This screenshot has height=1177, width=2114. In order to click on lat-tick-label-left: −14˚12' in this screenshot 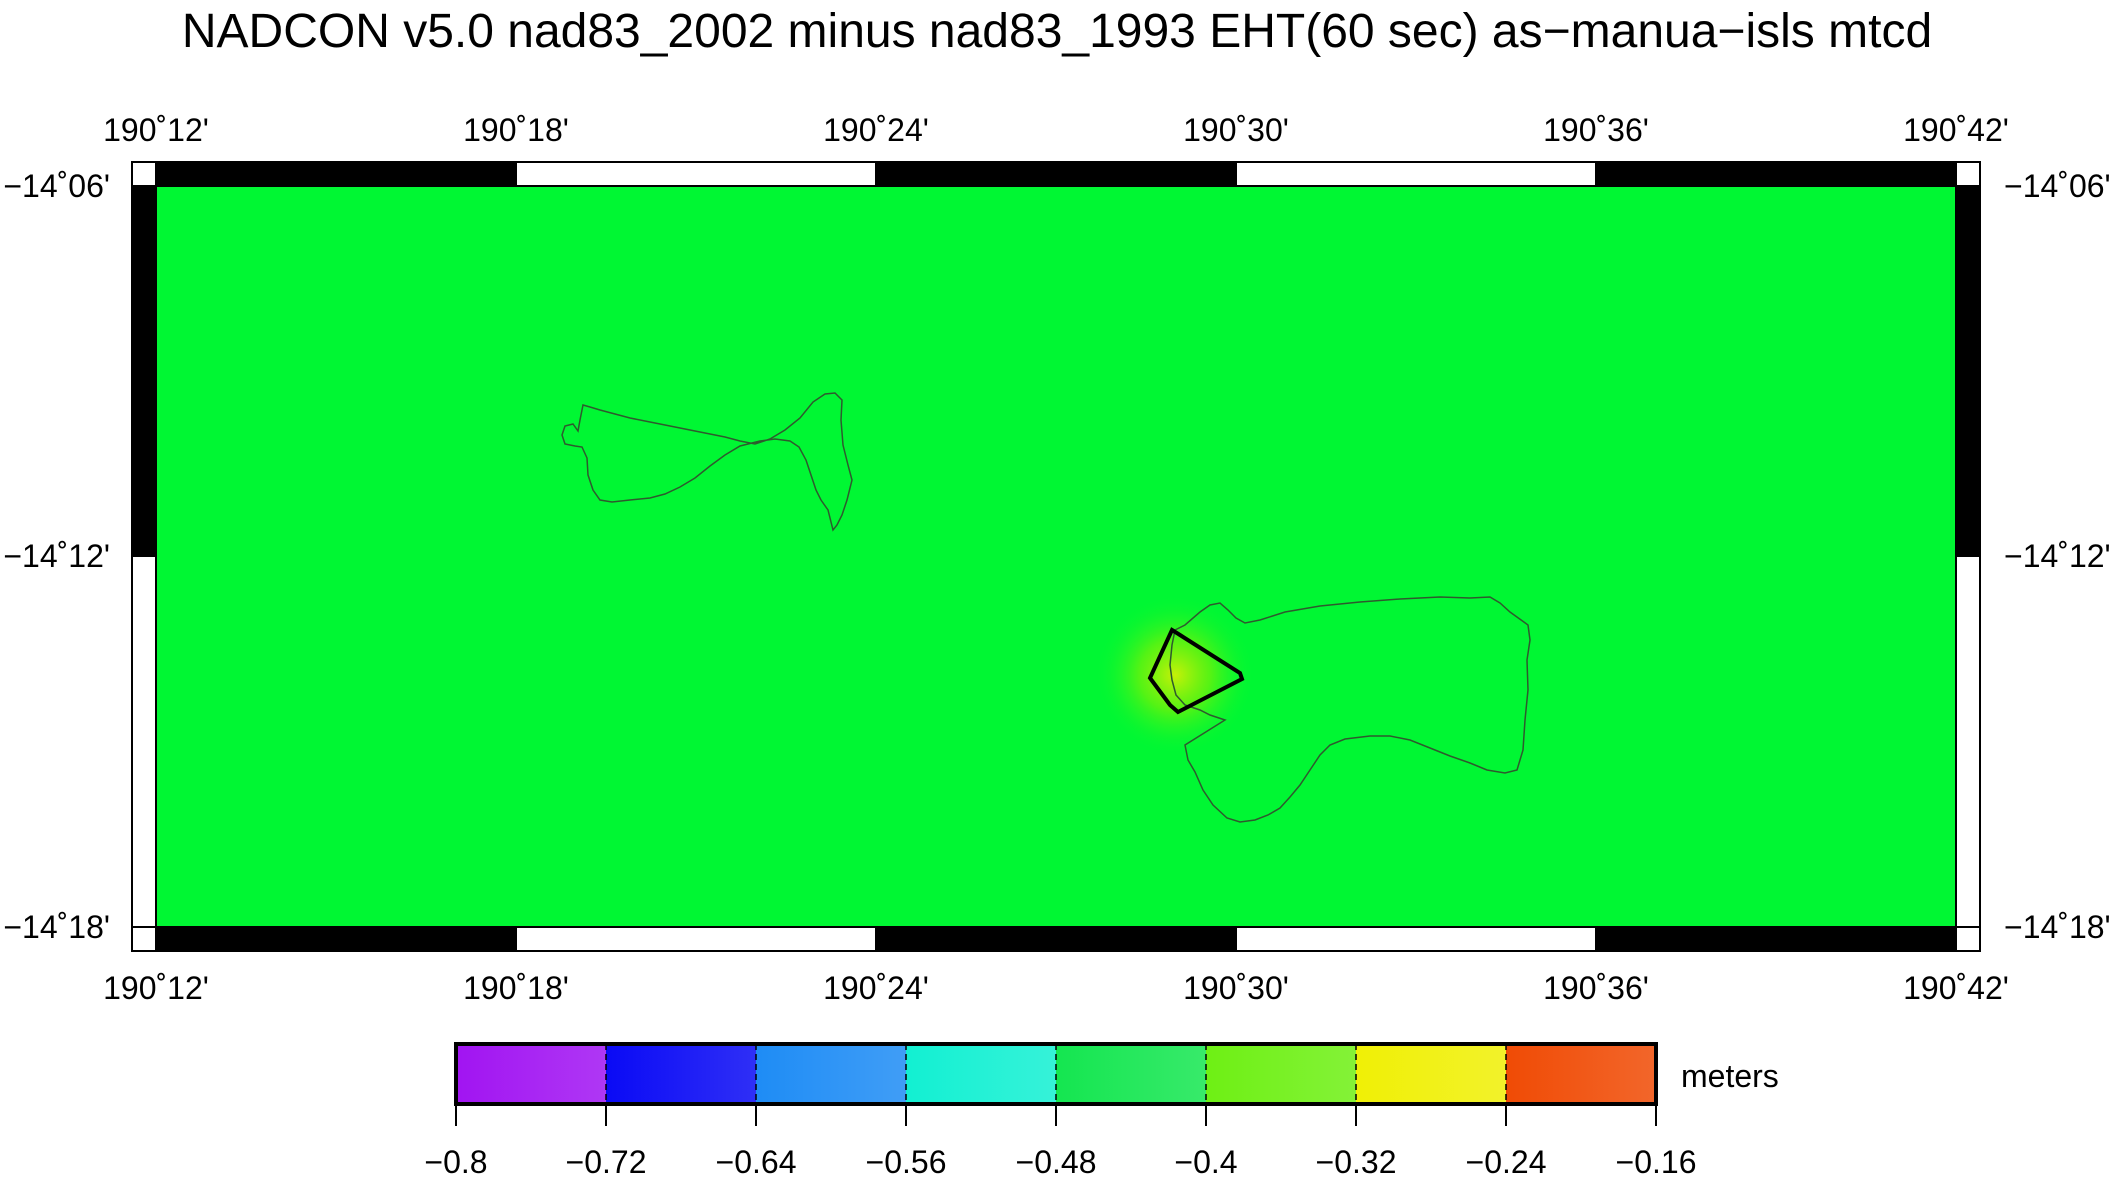, I will do `click(56, 556)`.